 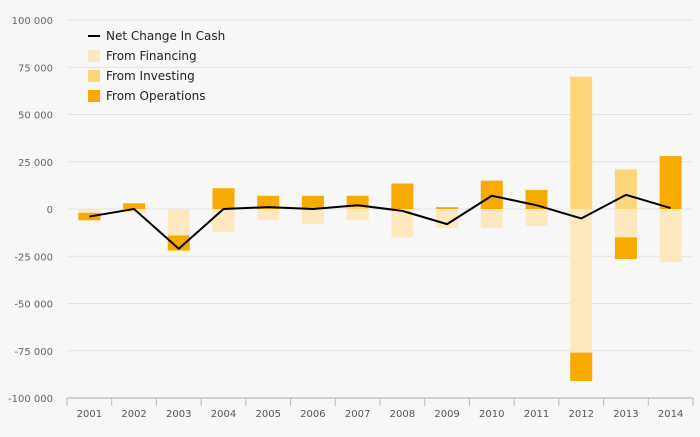 I want to click on x-tick-label: 2013, so click(x=625, y=414).